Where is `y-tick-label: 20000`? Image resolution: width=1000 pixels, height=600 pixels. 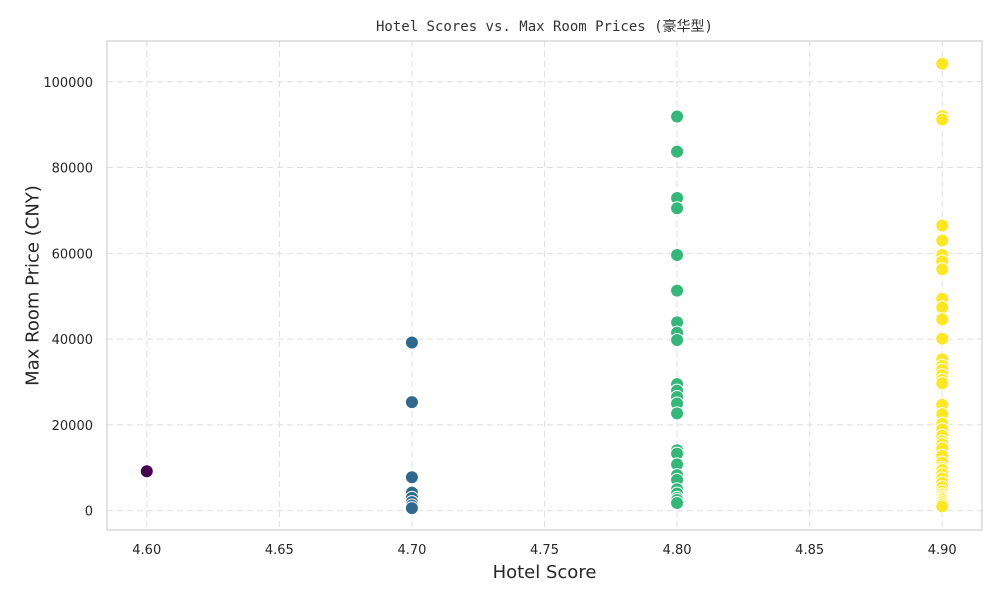 y-tick-label: 20000 is located at coordinates (72, 426).